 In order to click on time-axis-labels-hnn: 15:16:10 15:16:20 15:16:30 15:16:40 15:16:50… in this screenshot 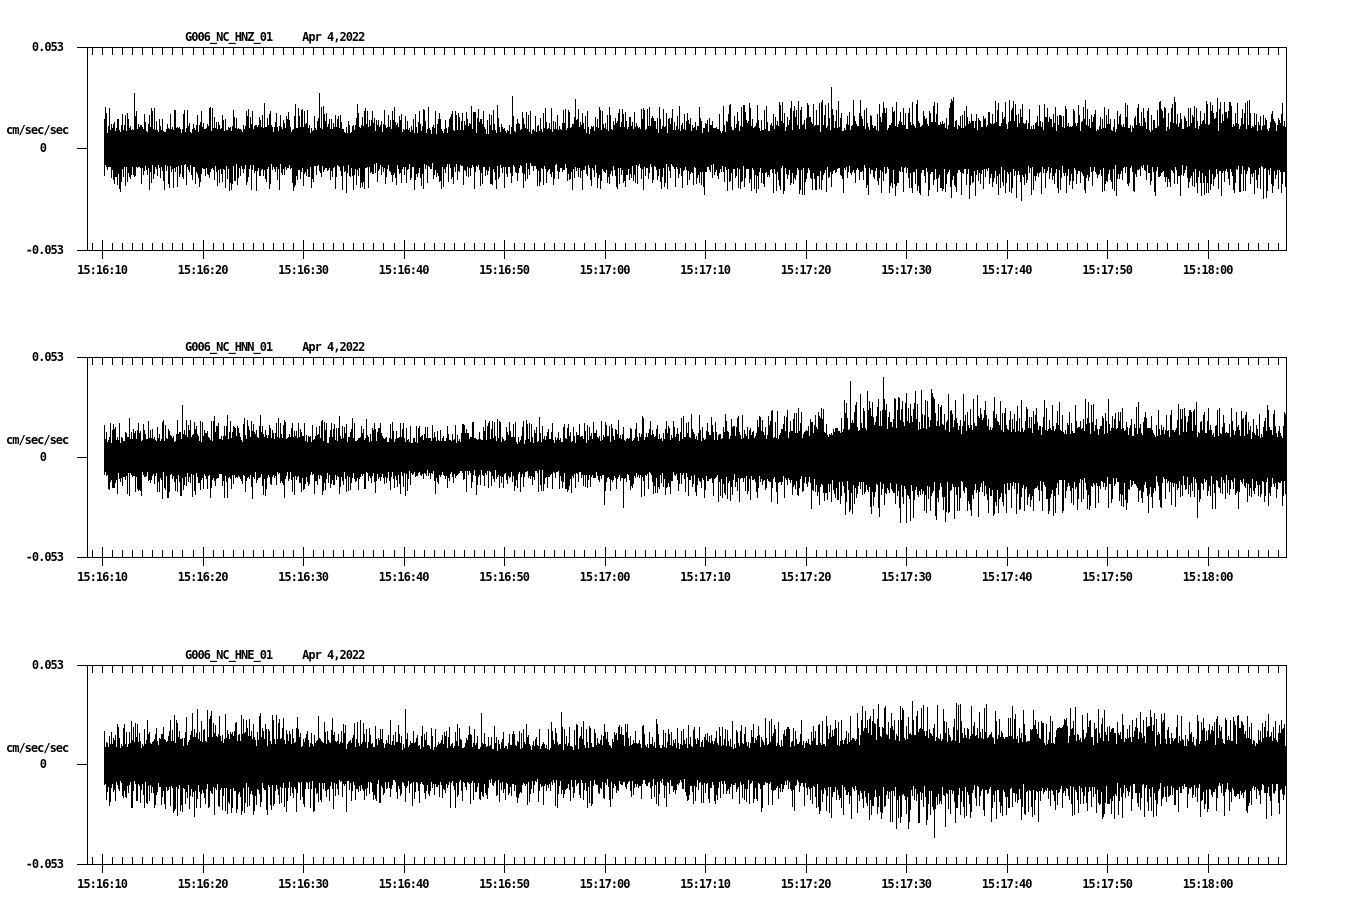, I will do `click(682, 578)`.